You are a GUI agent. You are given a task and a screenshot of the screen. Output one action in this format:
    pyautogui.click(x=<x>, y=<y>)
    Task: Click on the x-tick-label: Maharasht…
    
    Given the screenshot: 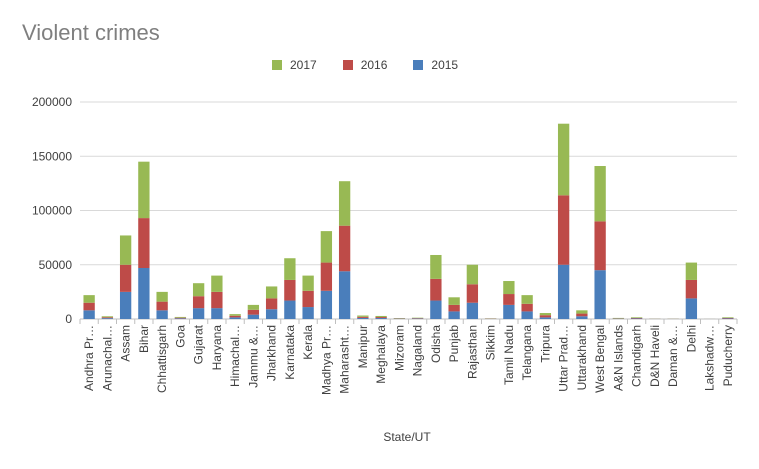 What is the action you would take?
    pyautogui.click(x=345, y=359)
    